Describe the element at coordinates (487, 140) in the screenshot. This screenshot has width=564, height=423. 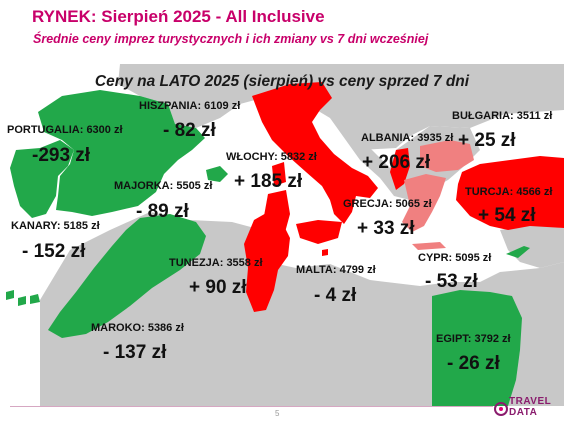
I see `label-change-bulgaria: + 25 zł` at that location.